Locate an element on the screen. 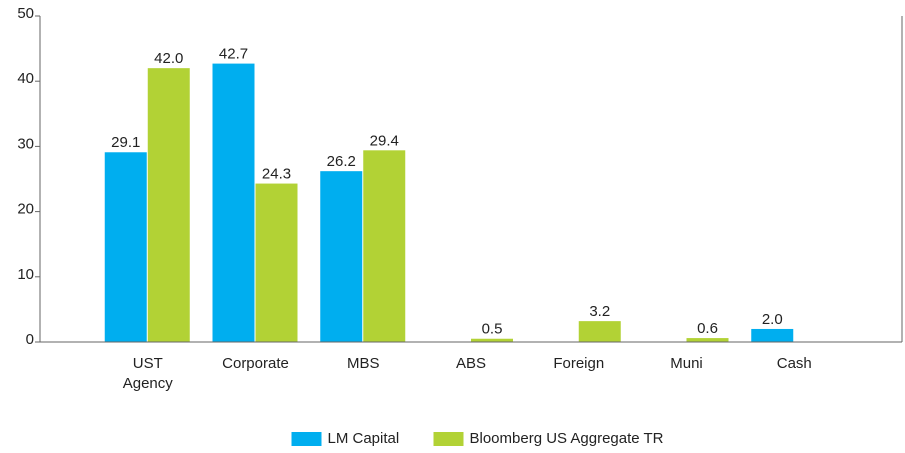 This screenshot has width=905, height=453. y-tick-label: 0 is located at coordinates (30, 339).